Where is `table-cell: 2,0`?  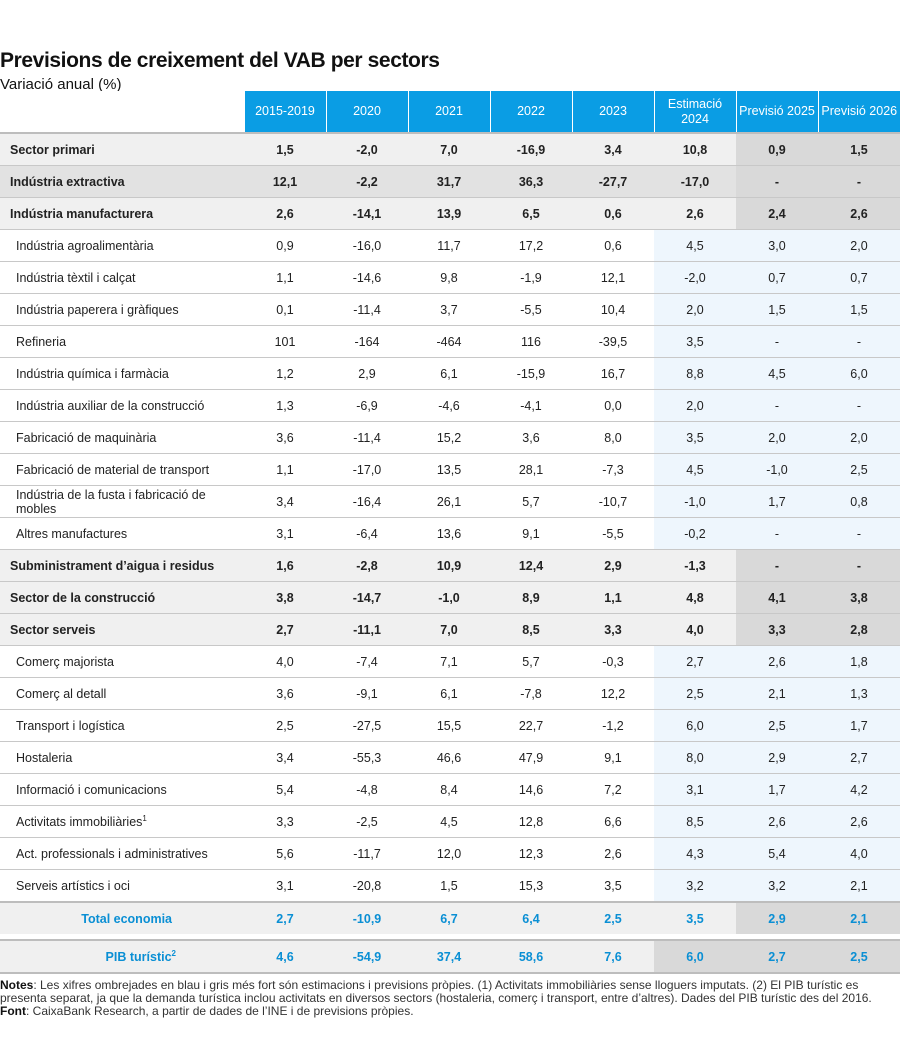
table-cell: 2,0 is located at coordinates (859, 245).